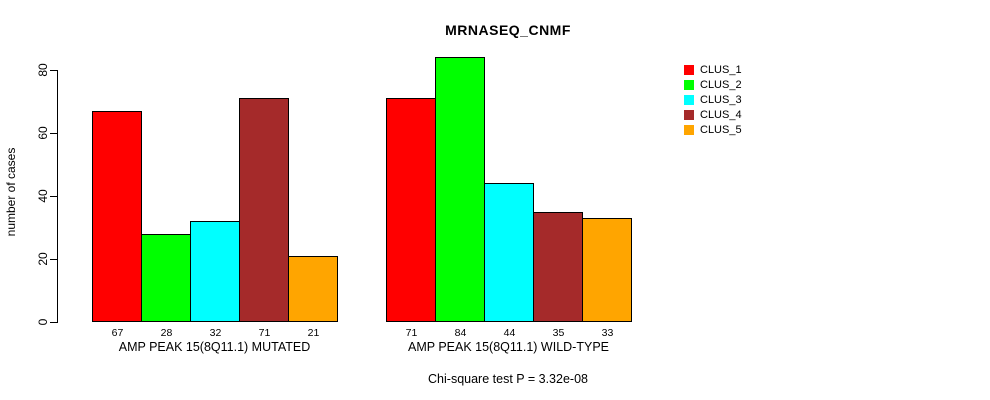 This screenshot has width=990, height=400. I want to click on bar-clus_3-group2, so click(509, 252).